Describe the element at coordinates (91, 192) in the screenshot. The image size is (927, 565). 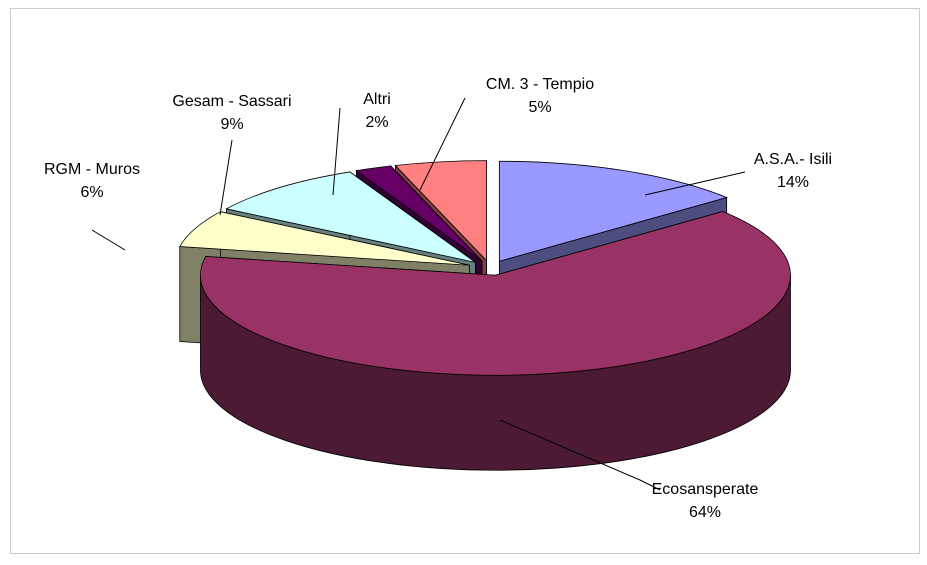
I see `slice-value-label: 6%` at that location.